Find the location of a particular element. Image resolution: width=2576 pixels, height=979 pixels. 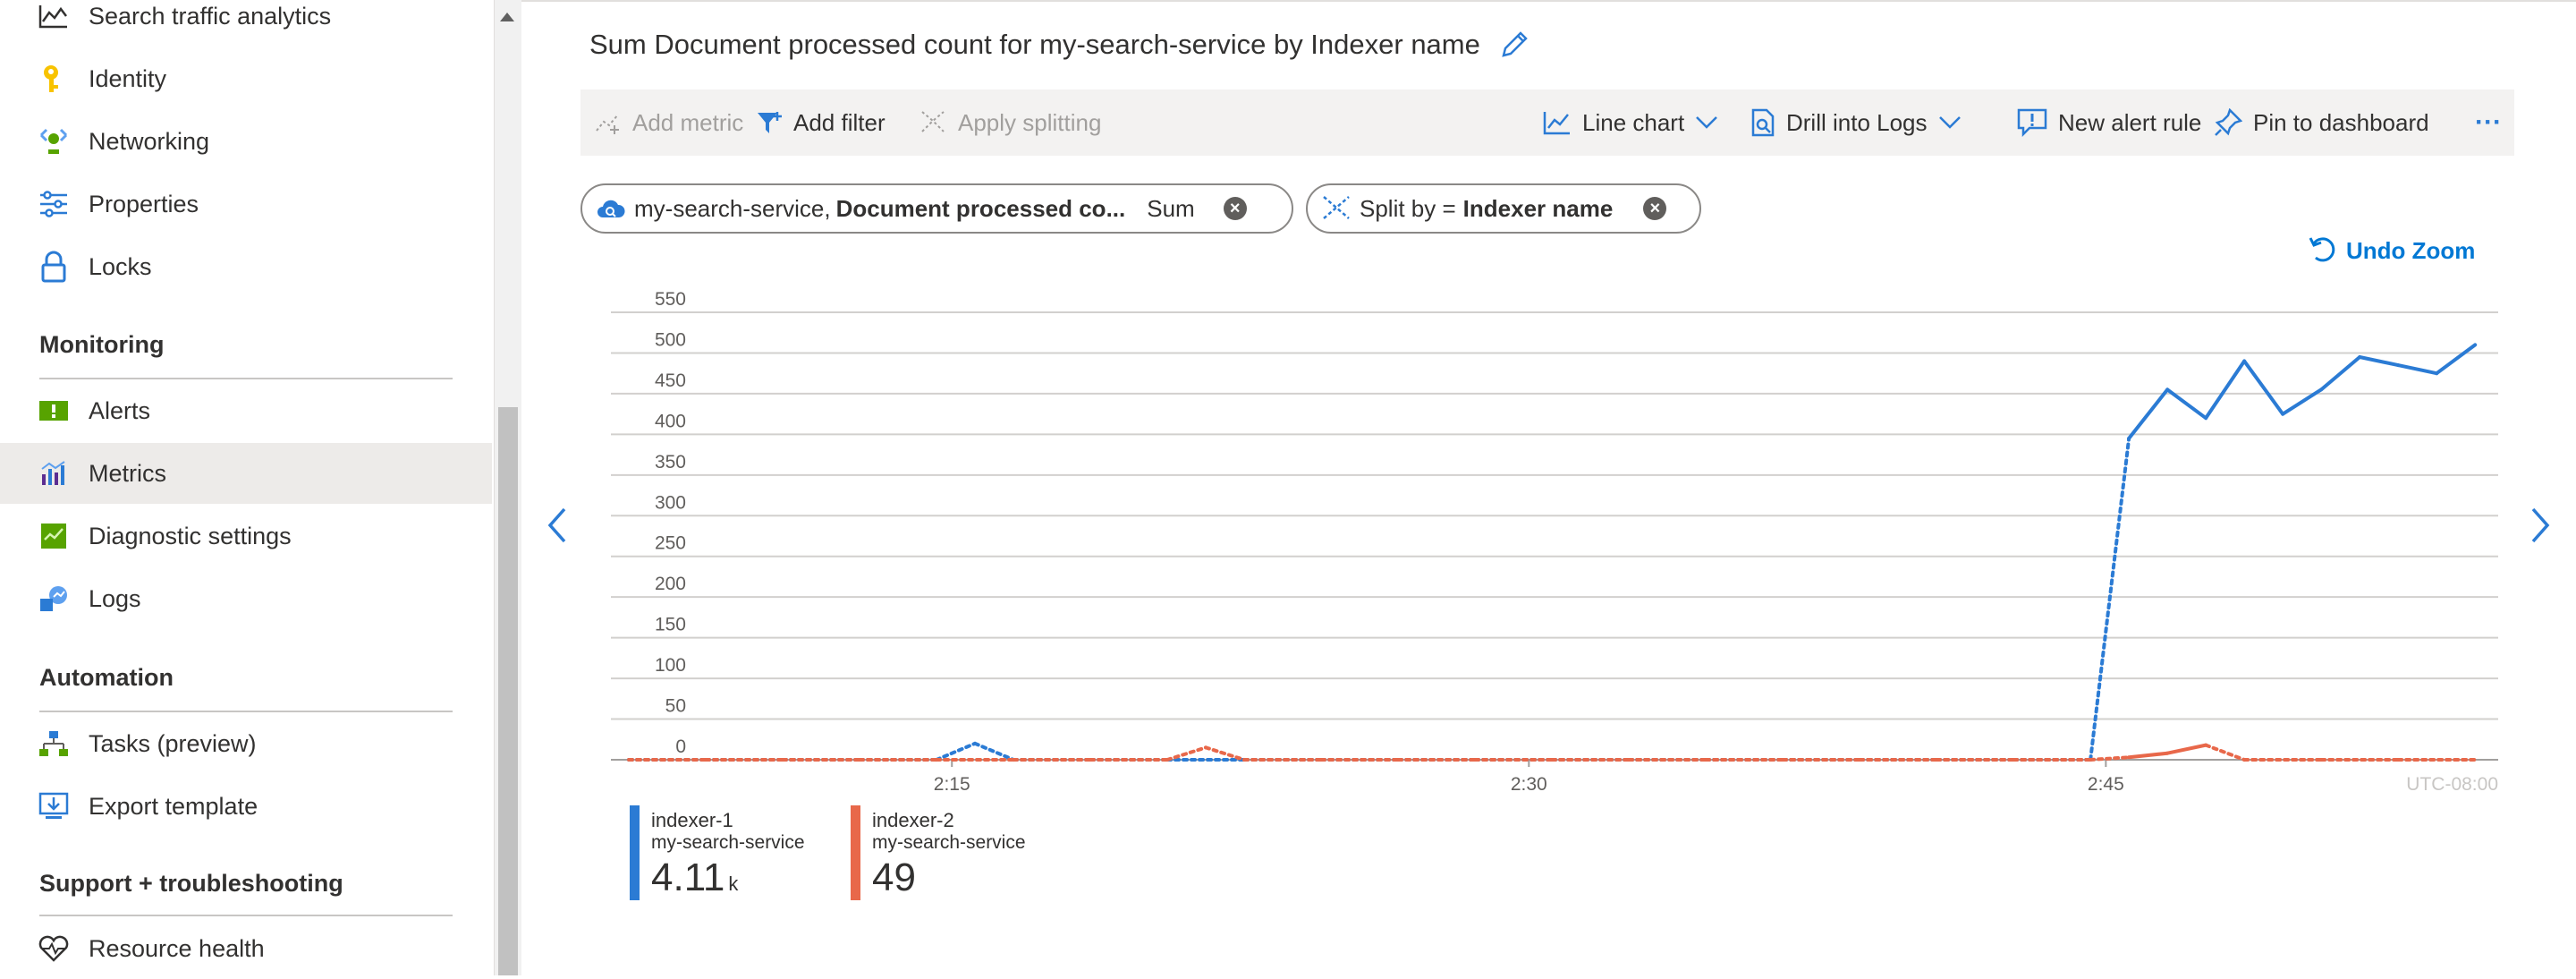

undo-zoom-button: Undo Zoom is located at coordinates (2392, 251).